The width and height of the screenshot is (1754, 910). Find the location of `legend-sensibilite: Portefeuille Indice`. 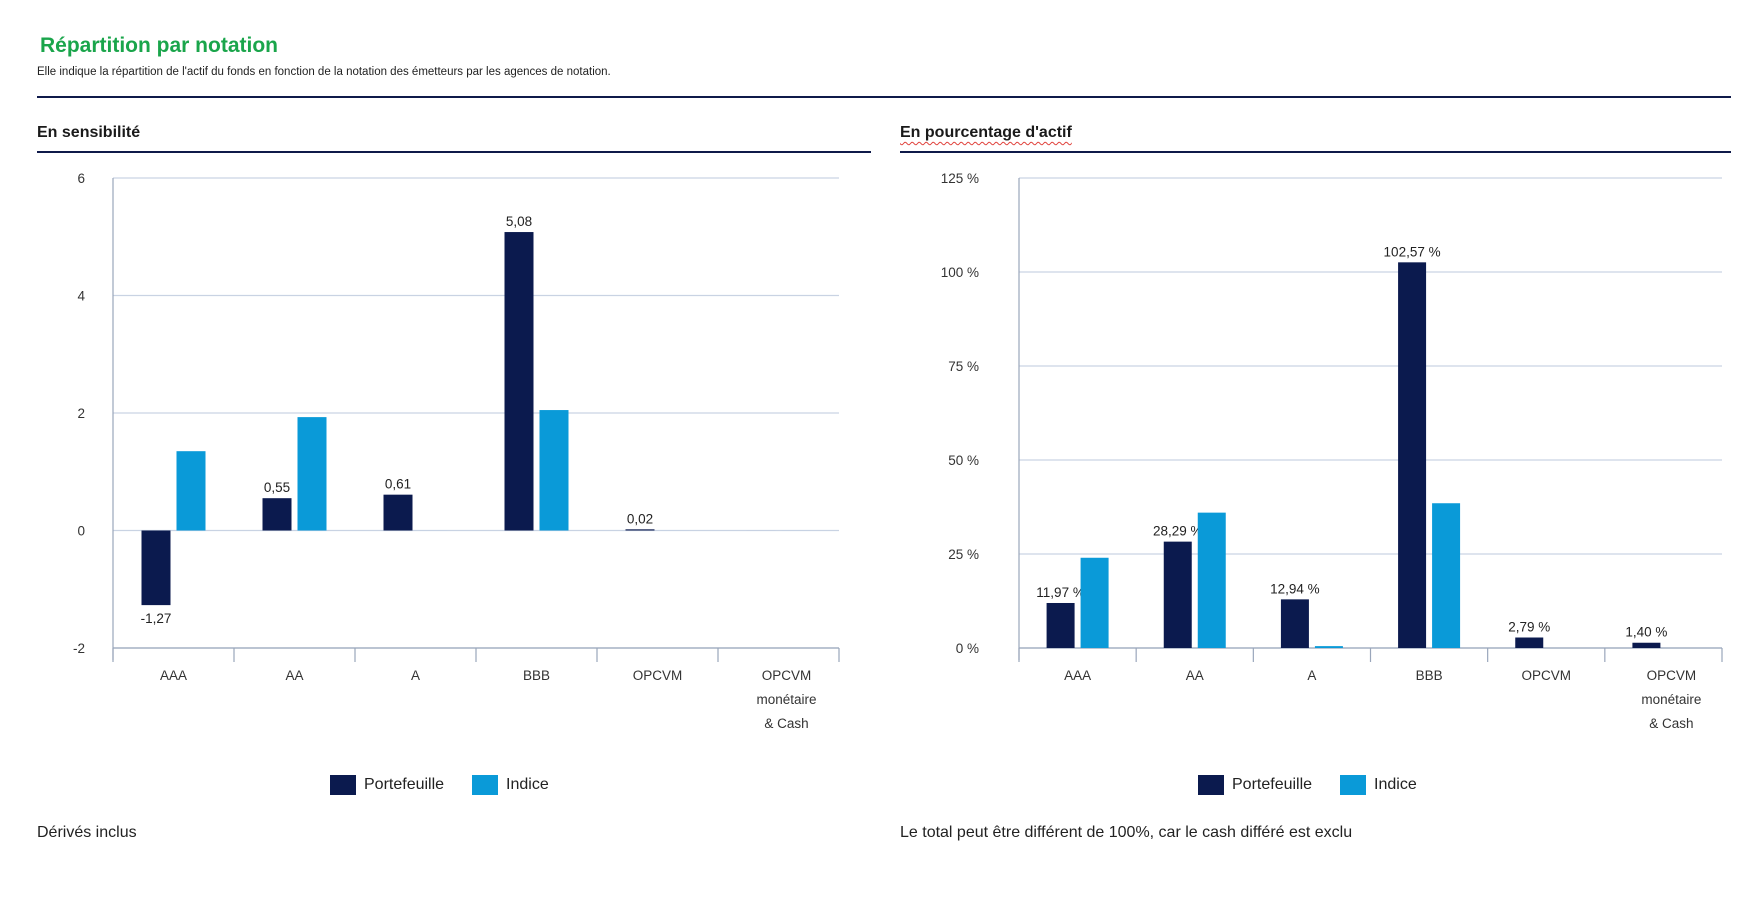

legend-sensibilite: Portefeuille Indice is located at coordinates (453, 785).